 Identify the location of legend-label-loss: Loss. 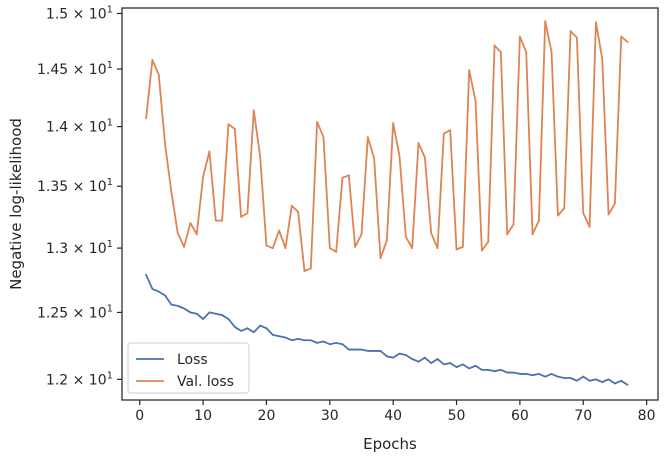
(192, 360).